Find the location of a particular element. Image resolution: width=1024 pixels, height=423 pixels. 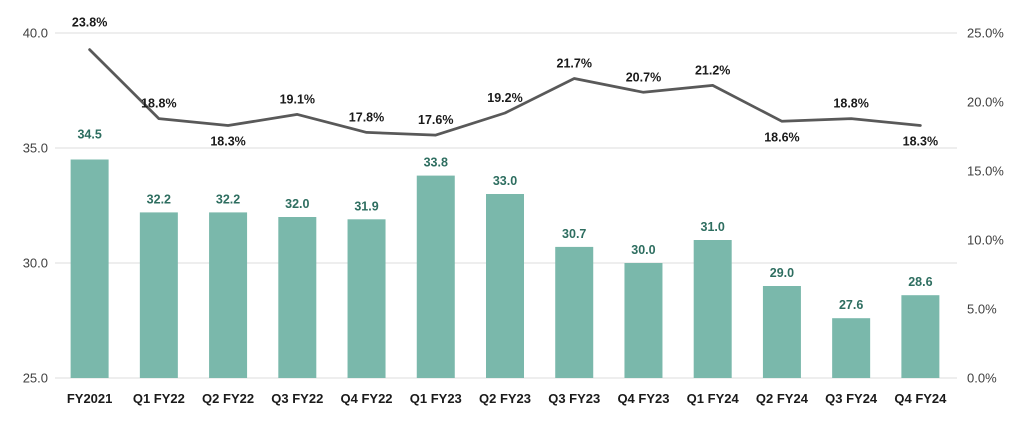

category-label: Q2 FY23 is located at coordinates (505, 398).